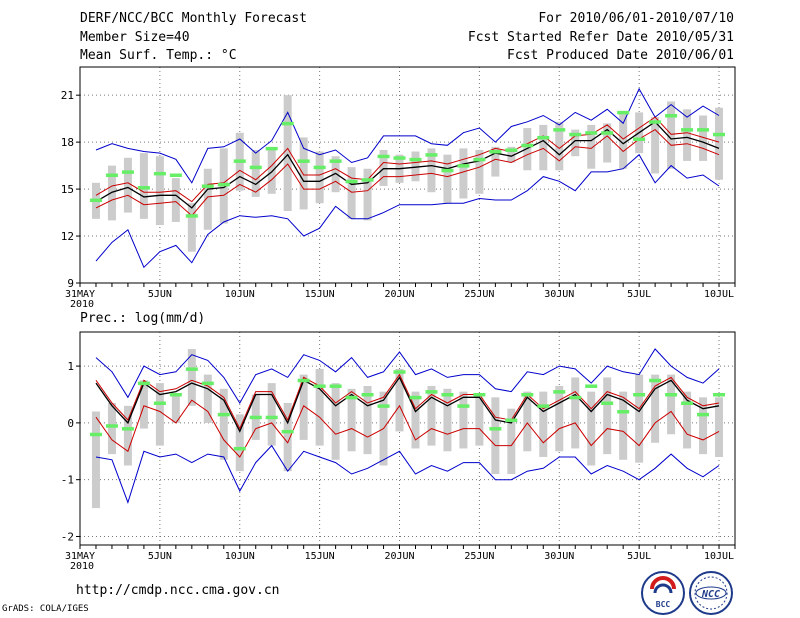 The height and width of the screenshot is (618, 800). I want to click on x-tick-label: 10JUN, so click(240, 294).